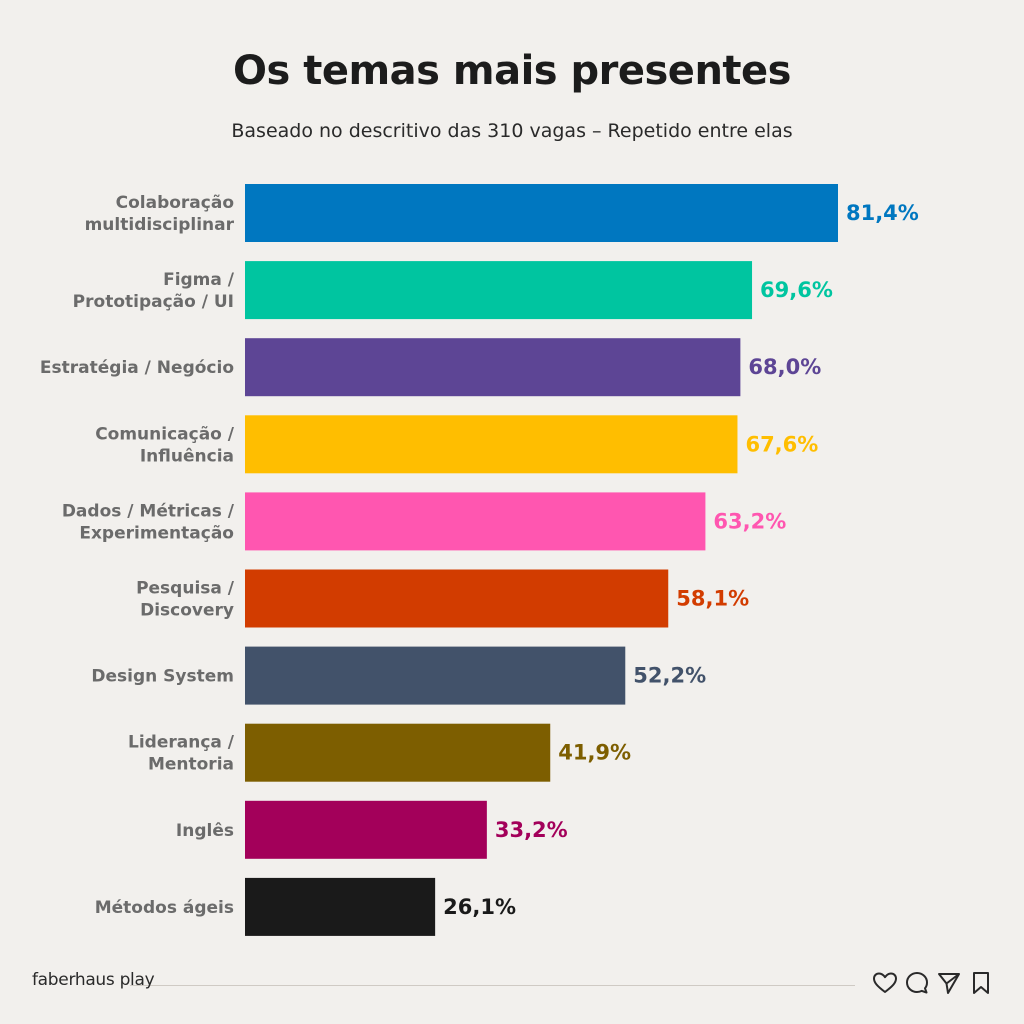 The image size is (1024, 1024). What do you see at coordinates (949, 983) in the screenshot?
I see `send-icon` at bounding box center [949, 983].